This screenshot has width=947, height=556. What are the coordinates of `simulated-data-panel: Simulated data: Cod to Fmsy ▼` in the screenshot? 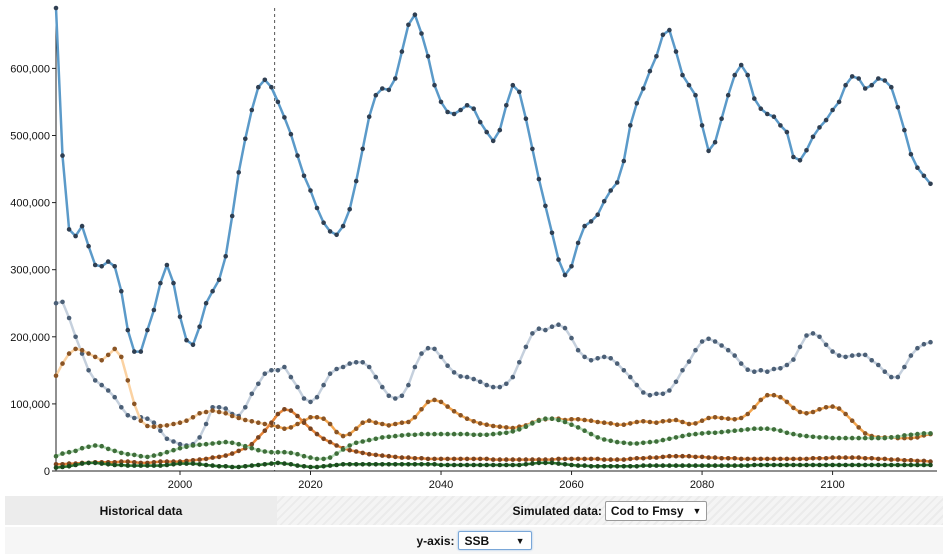 It's located at (610, 510).